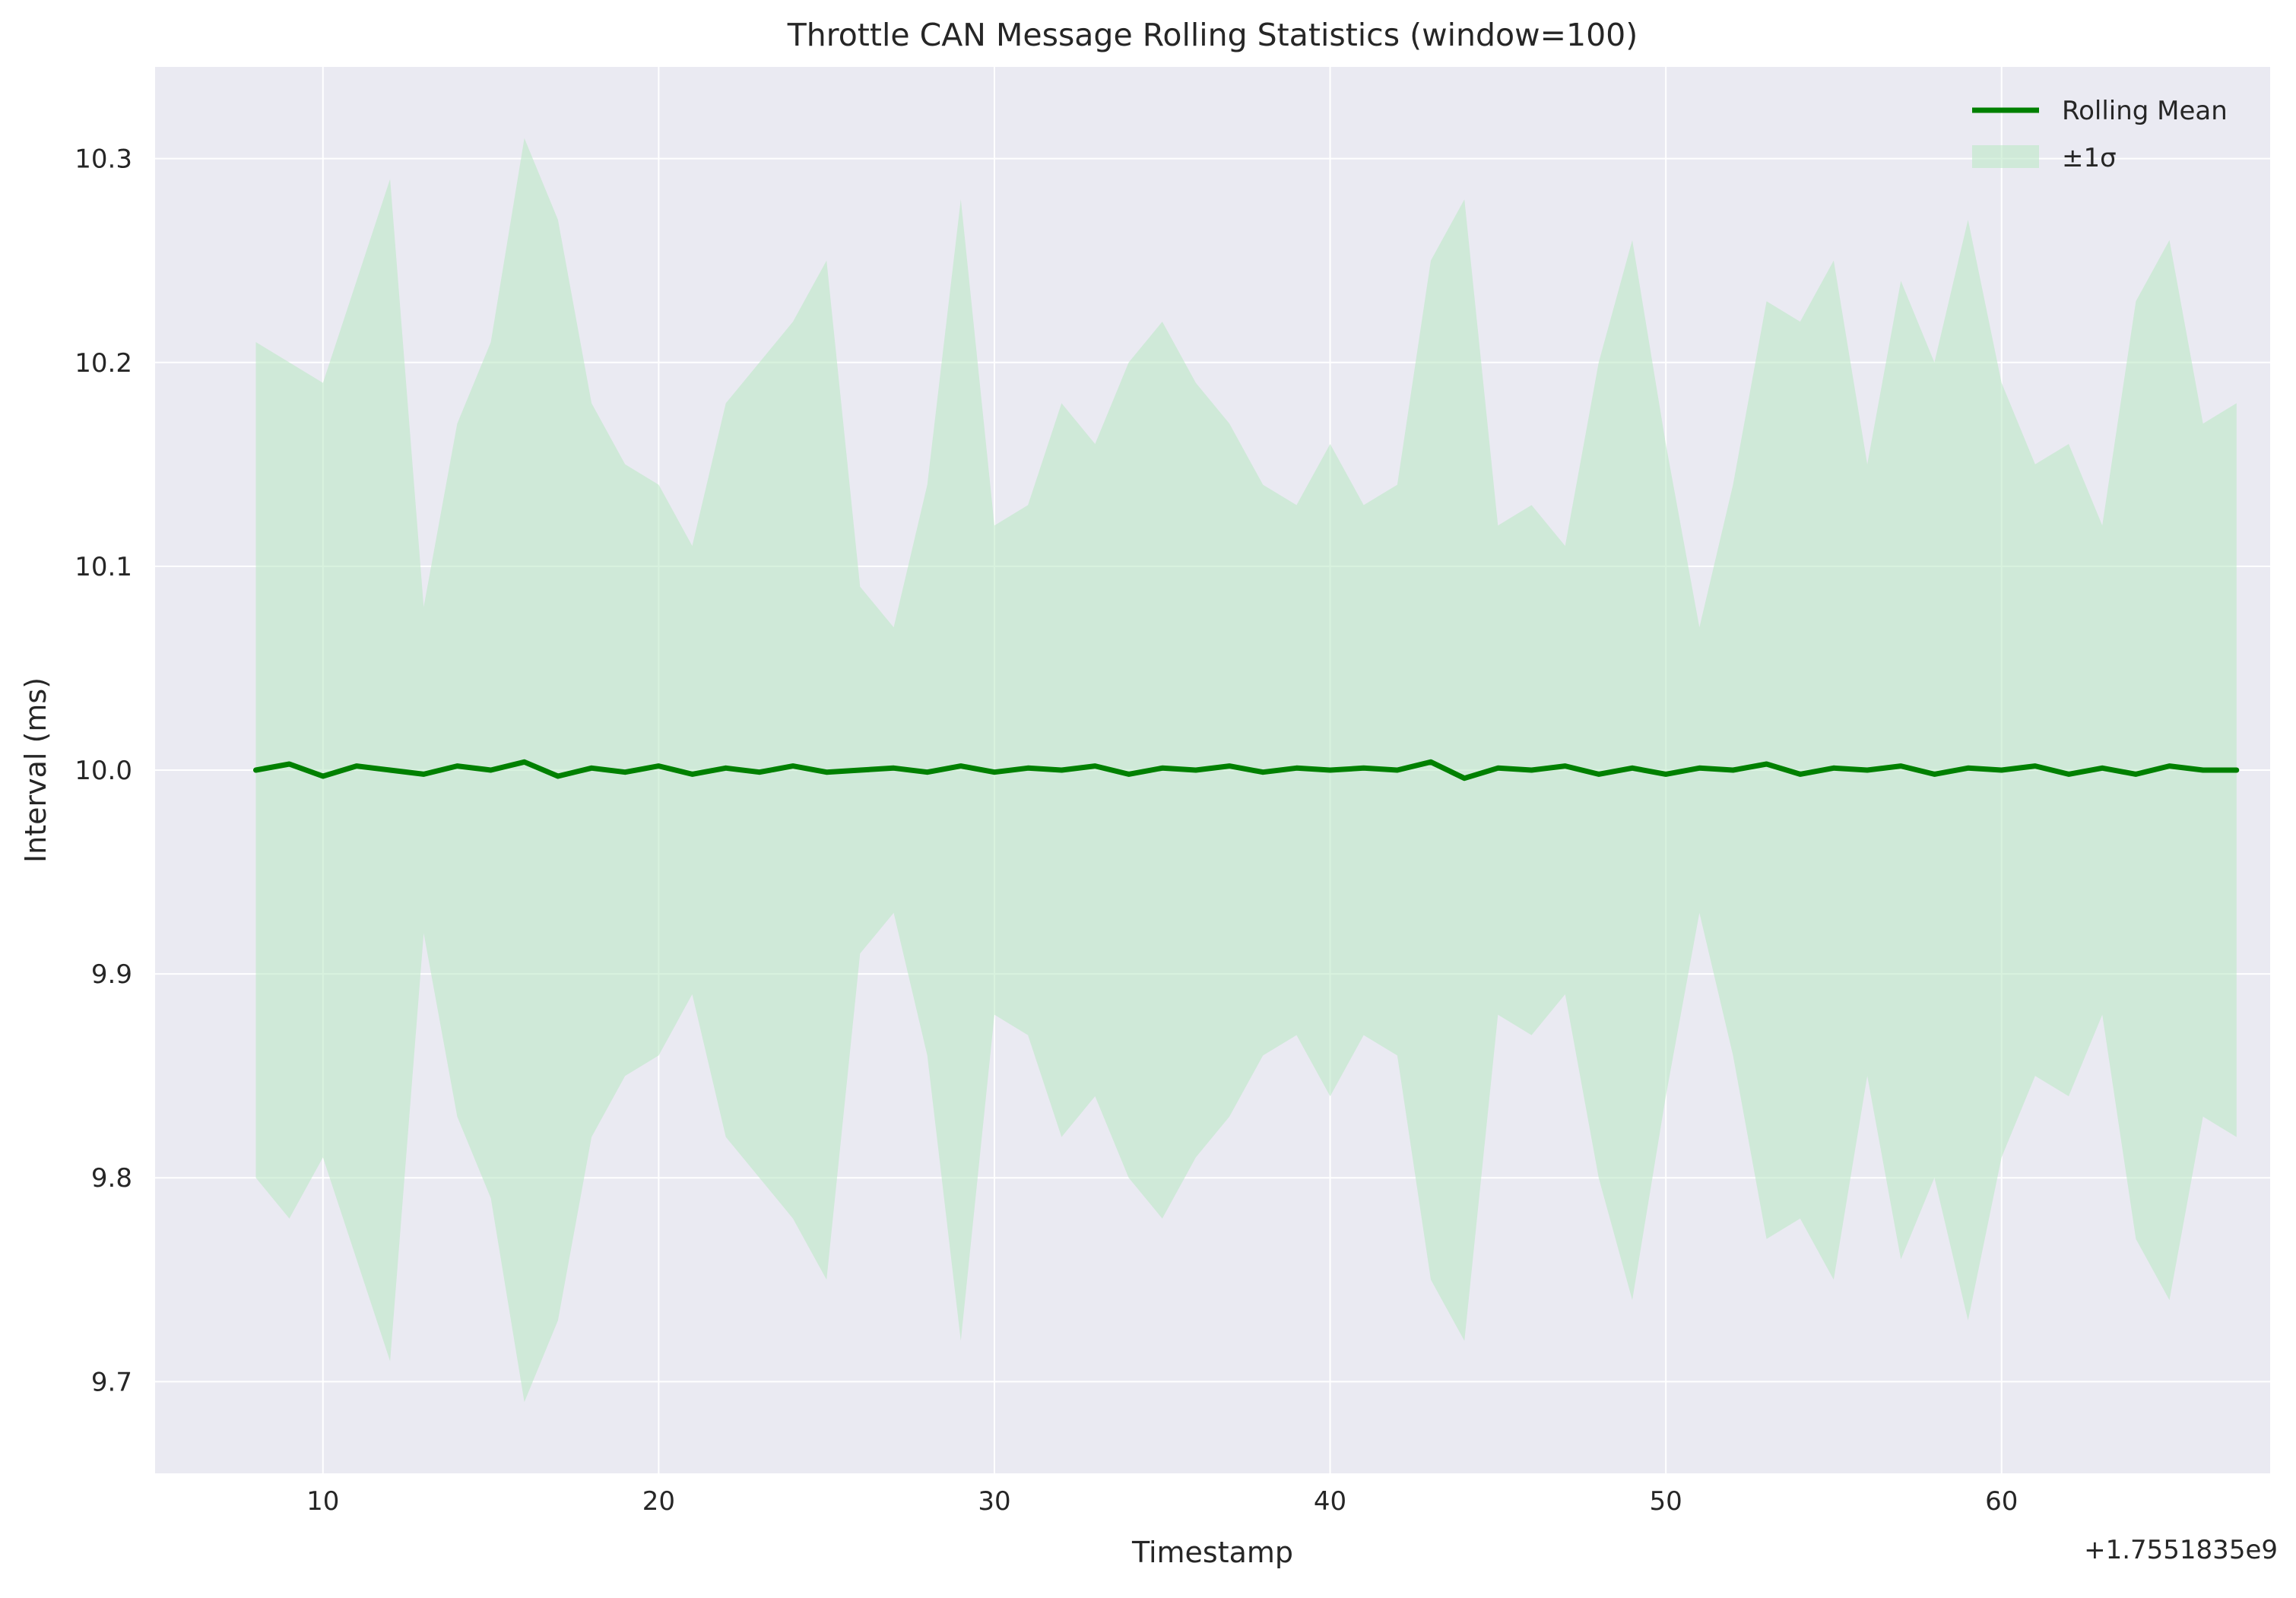 The image size is (2296, 1598). Describe the element at coordinates (111, 1178) in the screenshot. I see `y-tick-label: 9.8` at that location.